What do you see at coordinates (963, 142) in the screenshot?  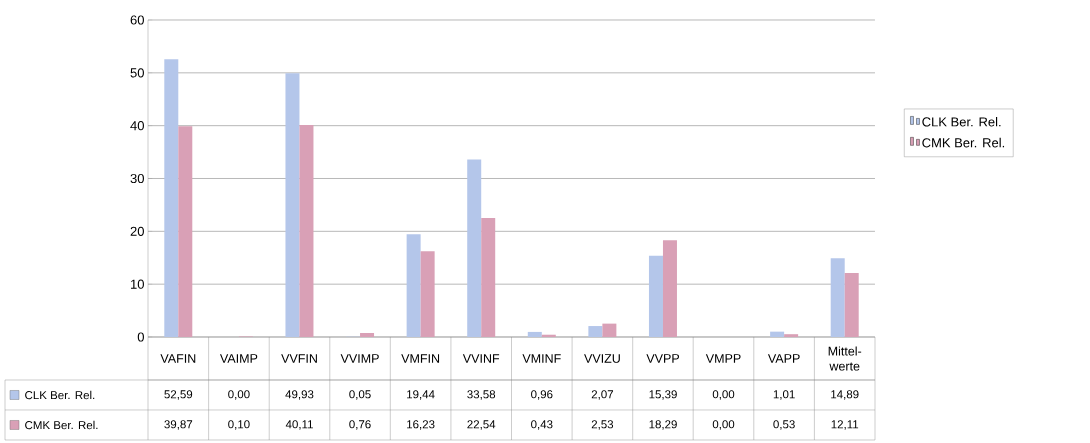 I see `legend-label: CMK Ber. Rel.` at bounding box center [963, 142].